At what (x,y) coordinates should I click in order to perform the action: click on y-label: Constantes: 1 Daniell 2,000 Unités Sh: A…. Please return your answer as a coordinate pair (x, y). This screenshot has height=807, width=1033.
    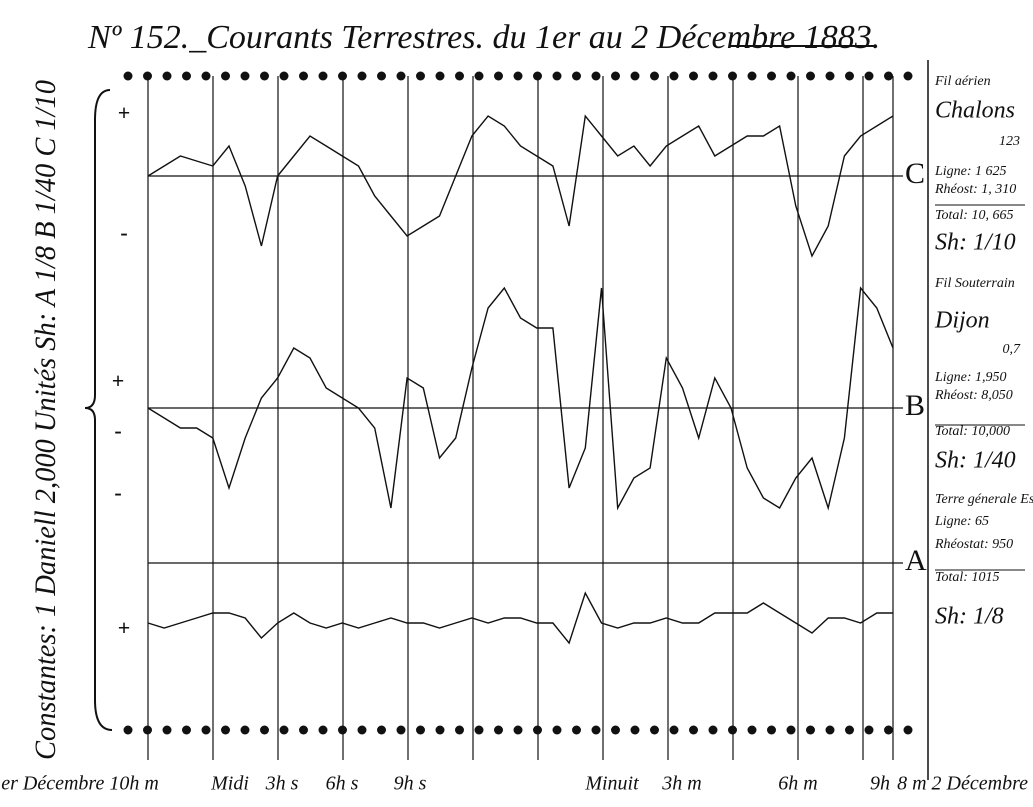
    Looking at the image, I should click on (45, 420).